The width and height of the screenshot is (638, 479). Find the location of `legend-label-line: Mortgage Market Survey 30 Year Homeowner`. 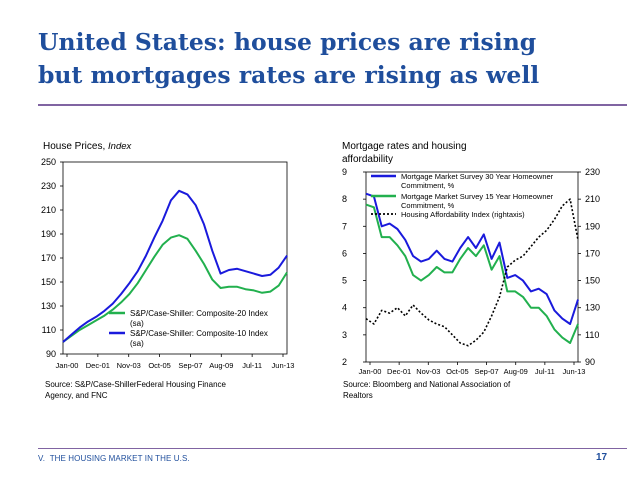

legend-label-line: Mortgage Market Survey 30 Year Homeowner is located at coordinates (477, 176).